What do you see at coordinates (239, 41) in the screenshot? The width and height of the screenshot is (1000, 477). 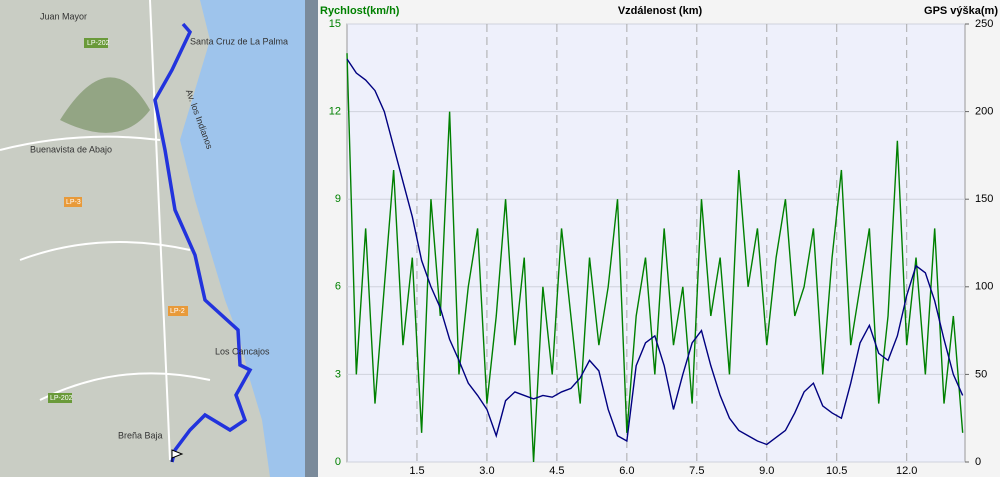 I see `map-label: Santa Cruz de La Palma` at bounding box center [239, 41].